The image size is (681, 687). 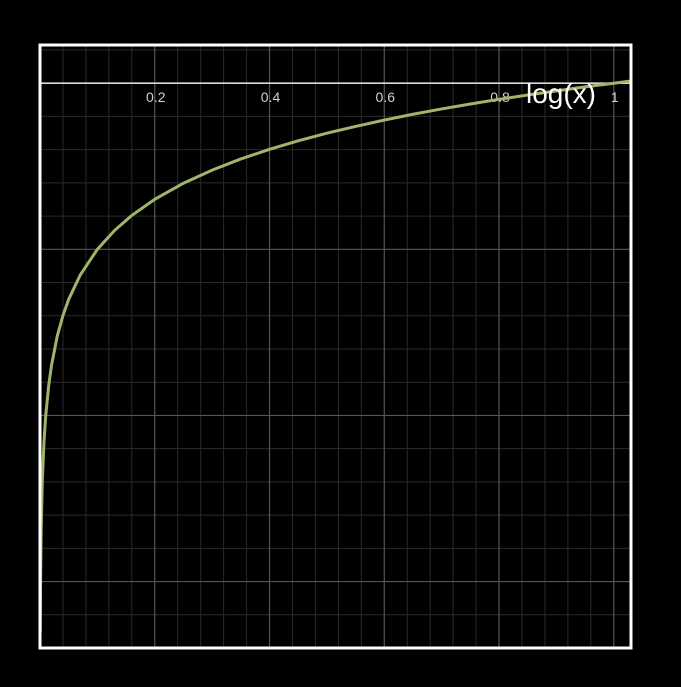 What do you see at coordinates (156, 97) in the screenshot?
I see `x-tick-label: 0.2` at bounding box center [156, 97].